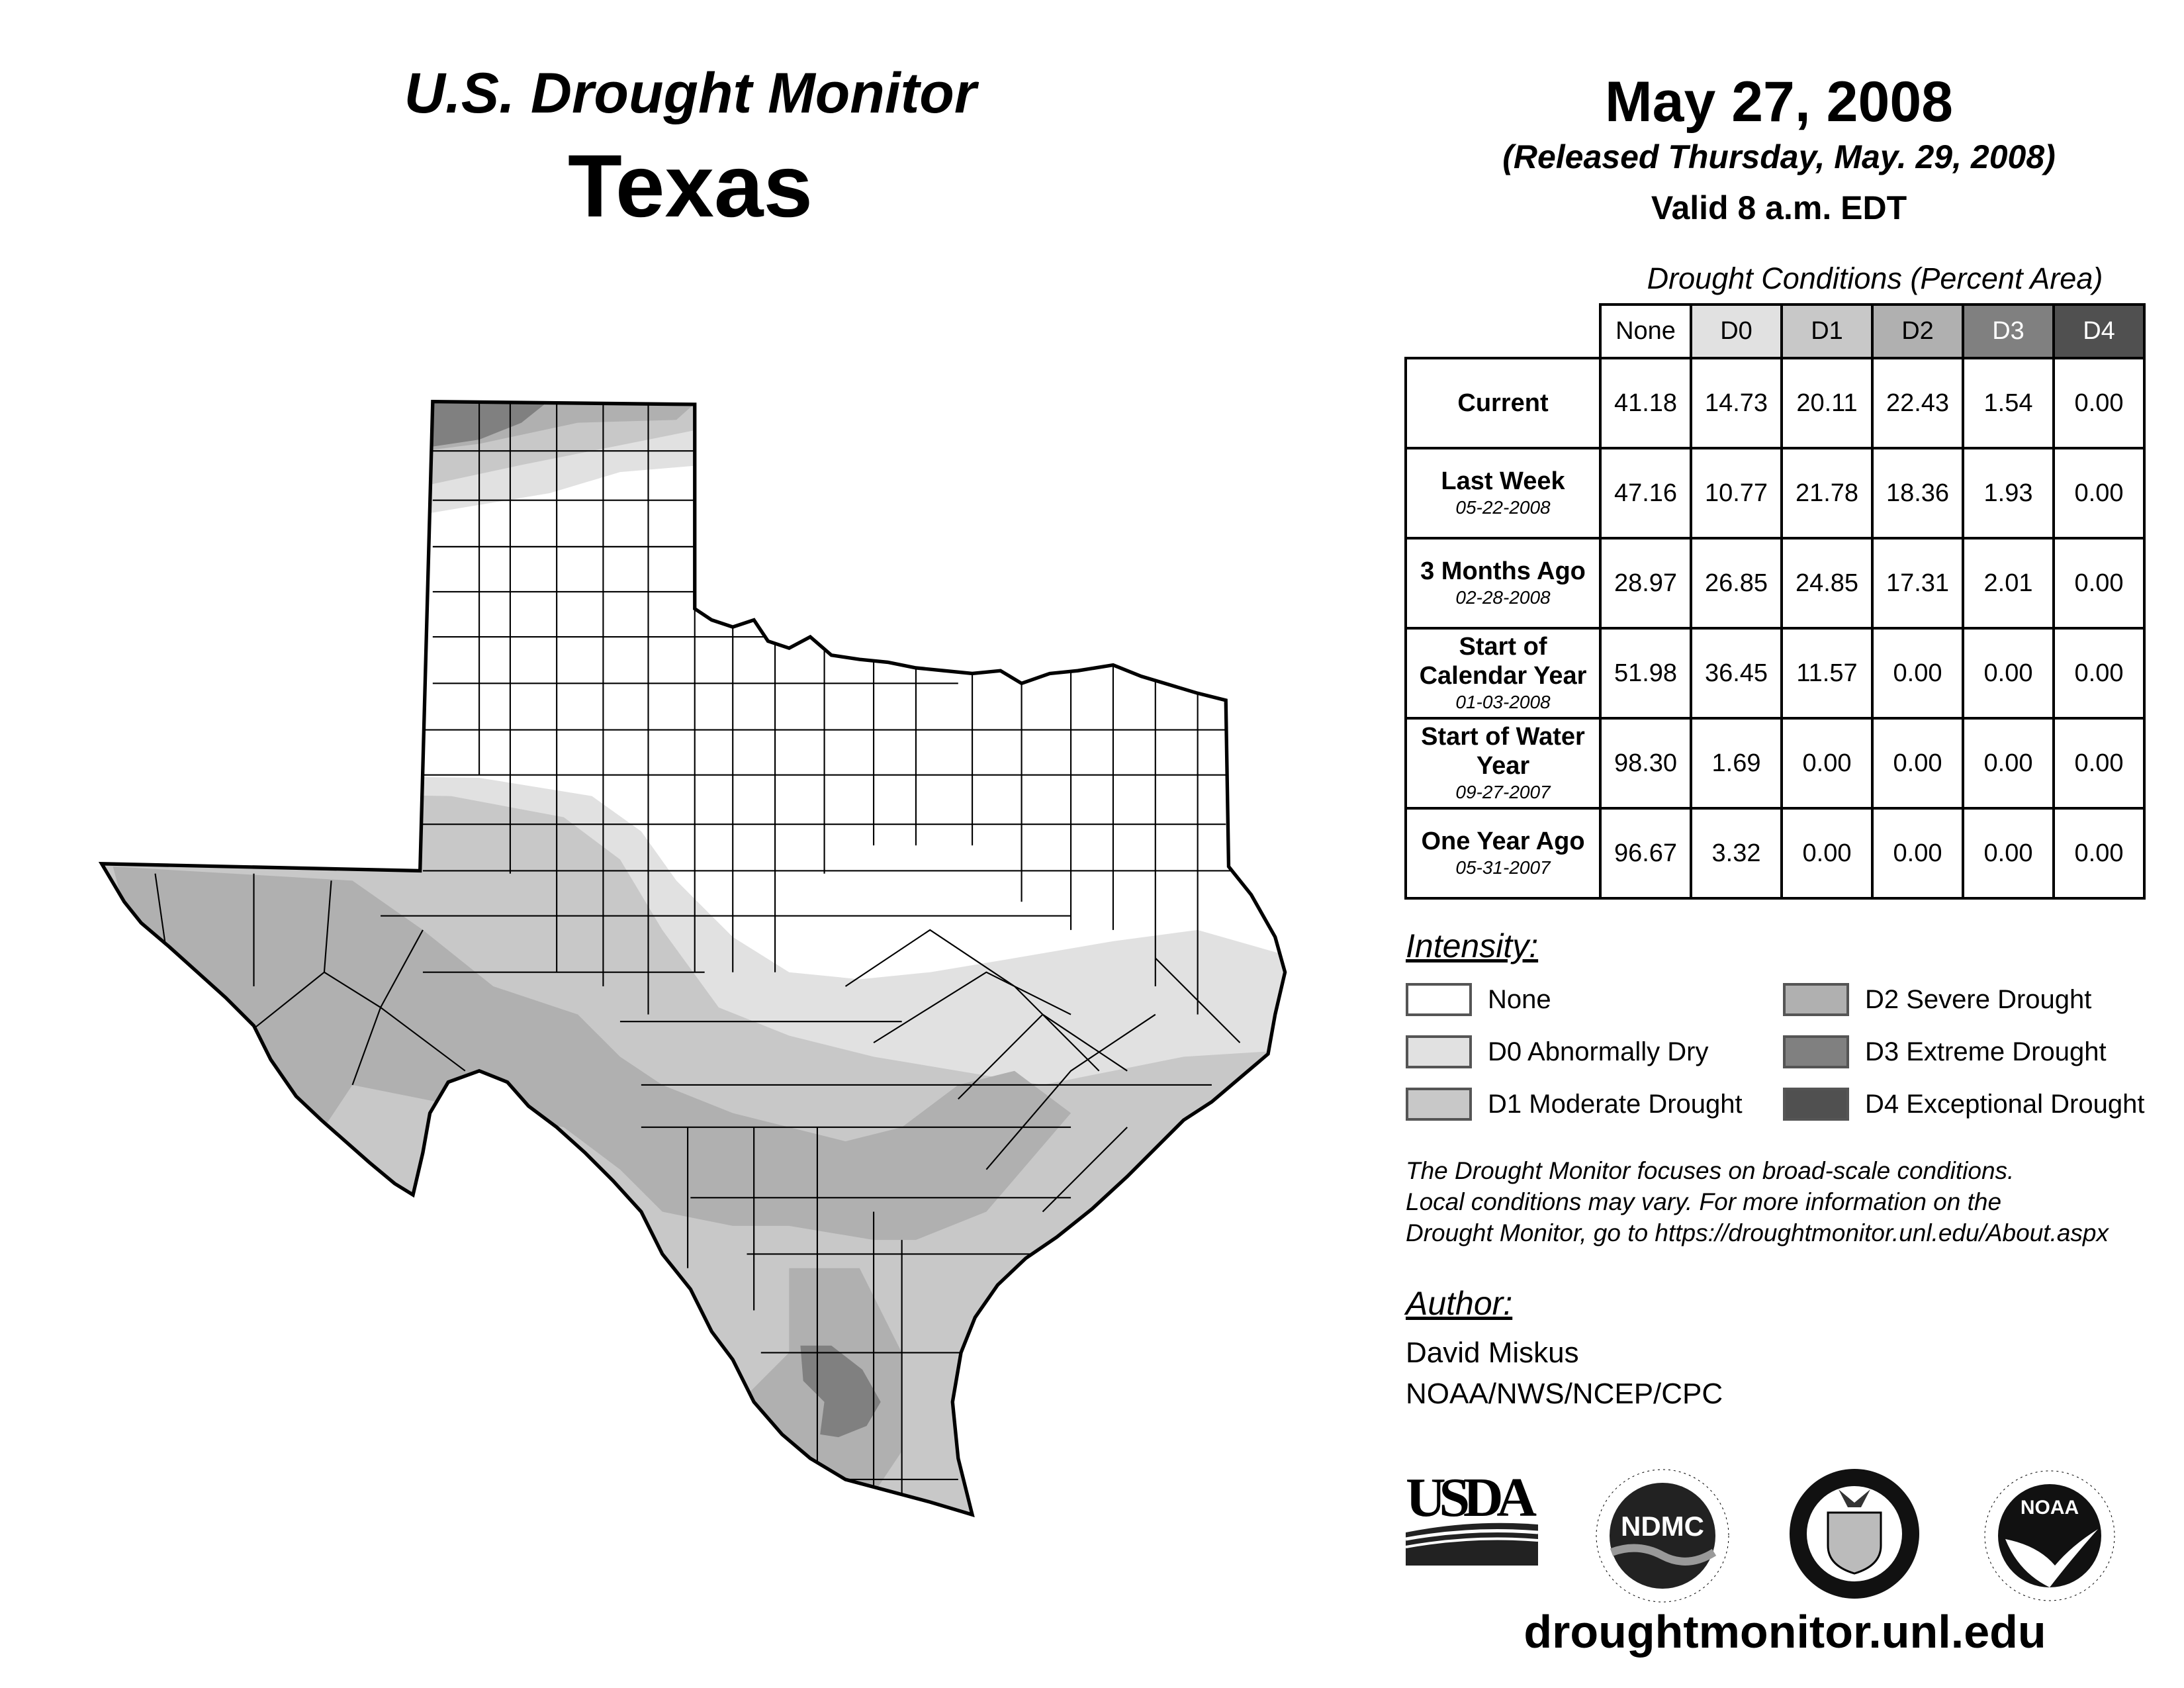  Describe the element at coordinates (2008, 493) in the screenshot. I see `value-cell-d3: 1.93` at that location.